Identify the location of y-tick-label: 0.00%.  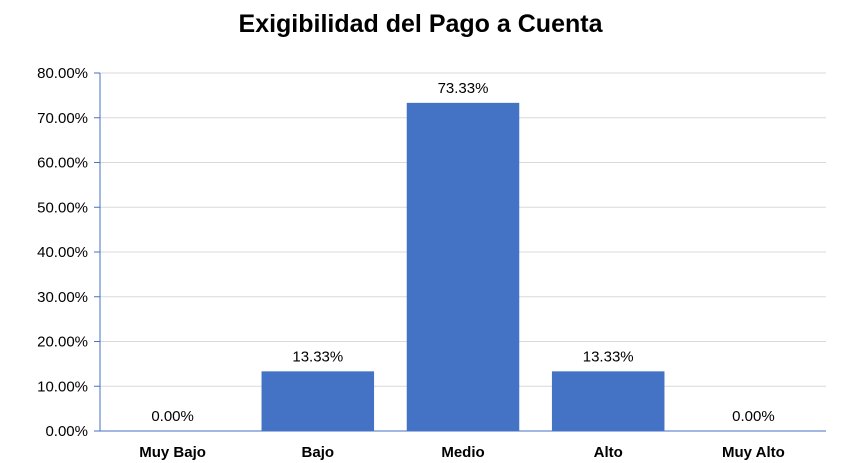
(66, 431).